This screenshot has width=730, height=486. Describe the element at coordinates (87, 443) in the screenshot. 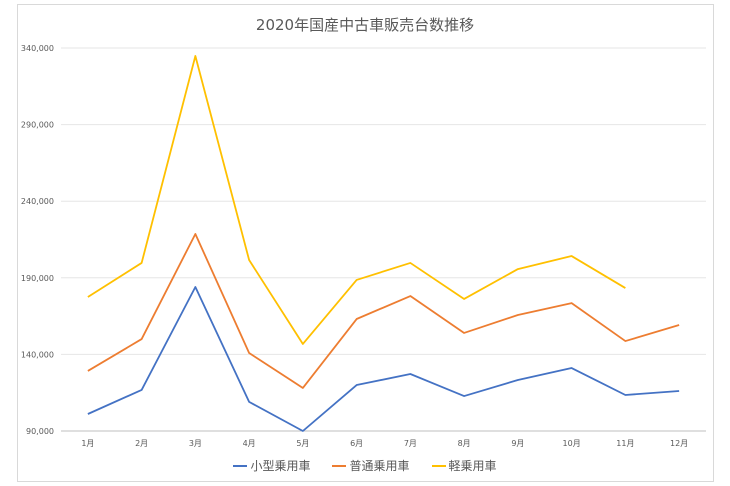

I see `x-tick-label: 1月` at that location.